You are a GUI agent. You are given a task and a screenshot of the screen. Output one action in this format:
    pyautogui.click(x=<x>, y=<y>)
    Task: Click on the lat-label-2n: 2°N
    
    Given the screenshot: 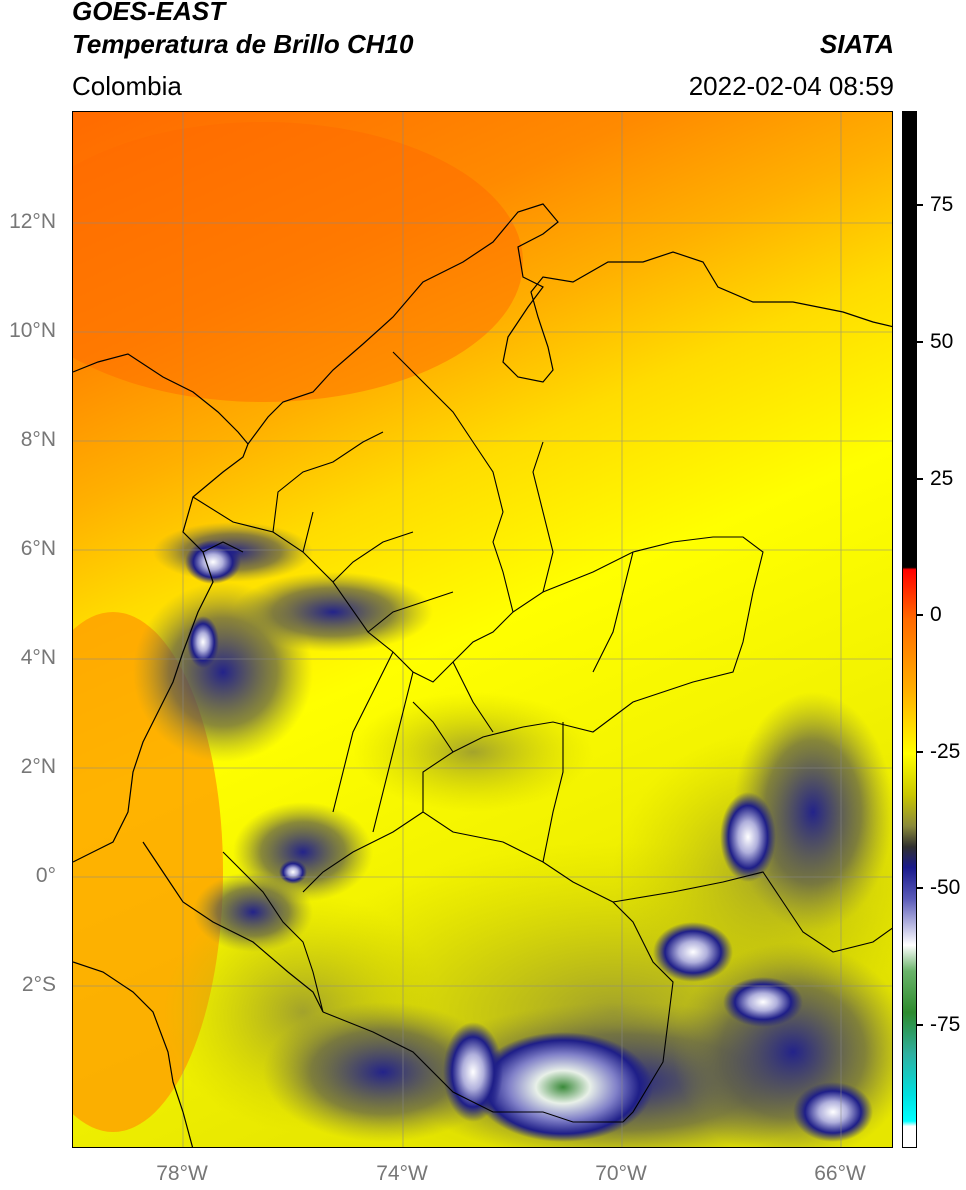 What is the action you would take?
    pyautogui.click(x=38, y=766)
    